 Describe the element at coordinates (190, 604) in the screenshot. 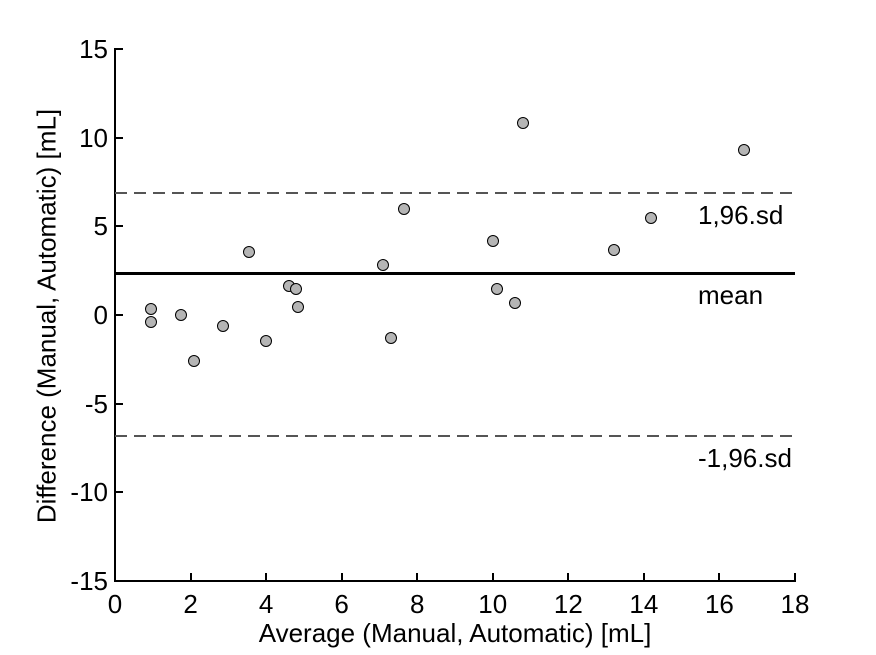

I see `x-tick-label: 2` at that location.